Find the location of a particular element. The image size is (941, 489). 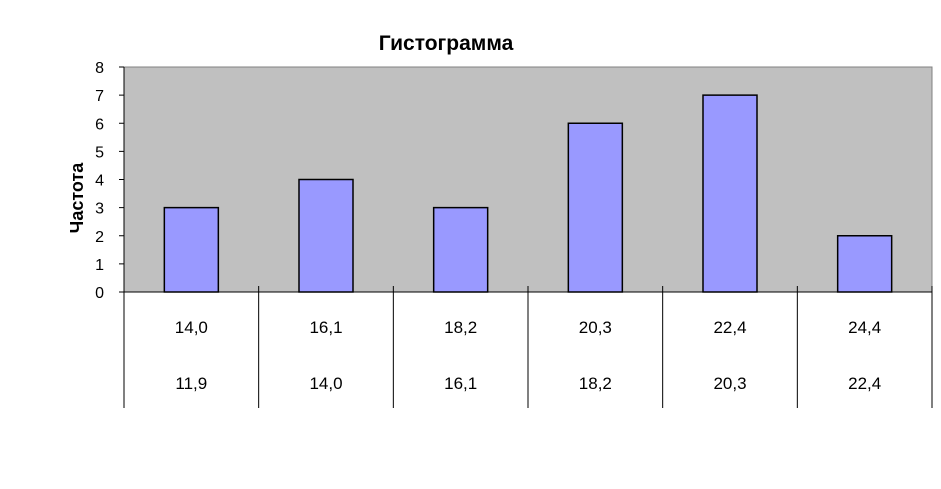

y-tick-label: 2 is located at coordinates (99, 237).